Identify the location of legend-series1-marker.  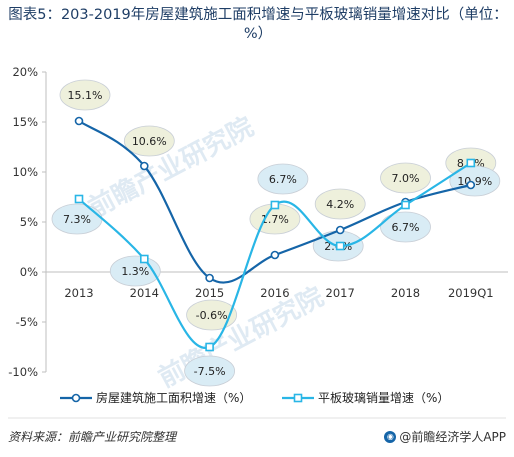
(76, 398).